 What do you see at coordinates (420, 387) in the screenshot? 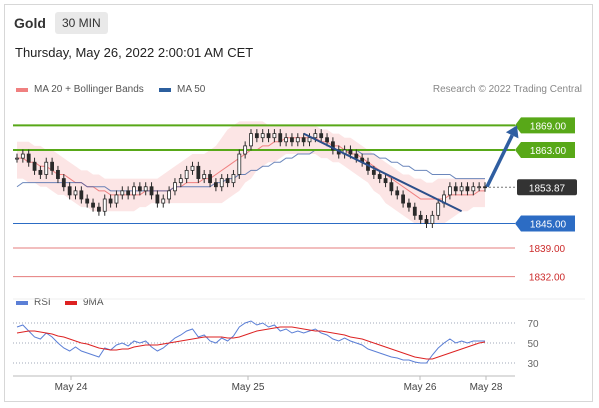
I see `x-tick-label: May 26` at bounding box center [420, 387].